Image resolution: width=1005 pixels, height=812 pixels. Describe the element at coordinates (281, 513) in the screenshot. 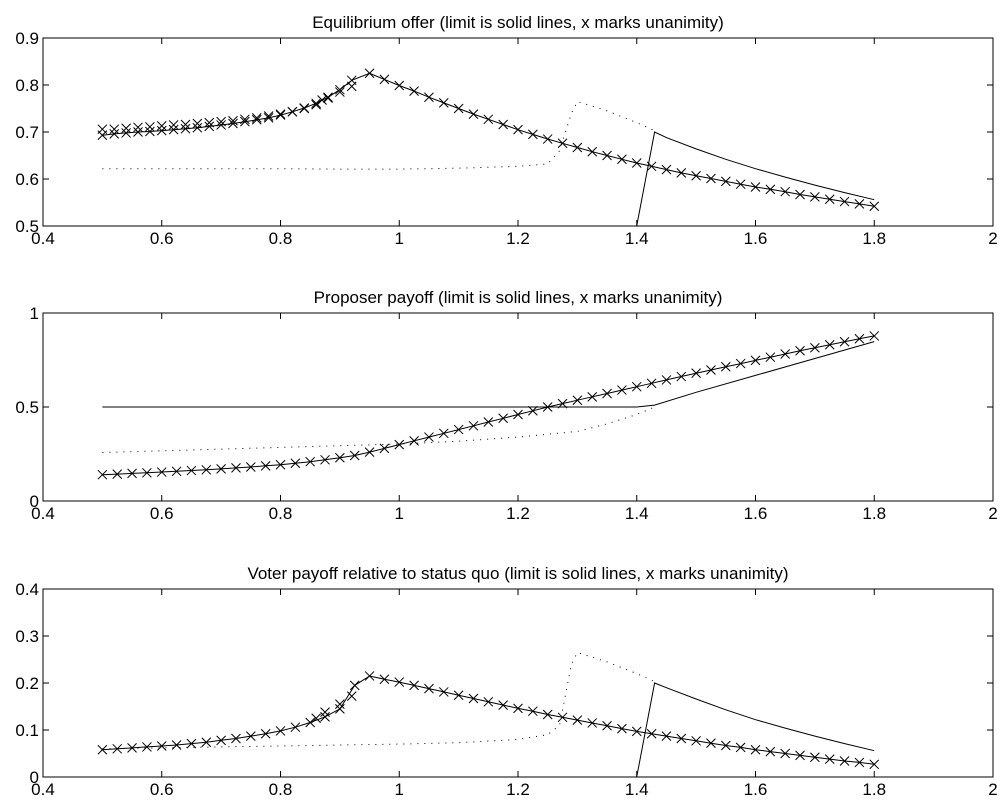

I see `x-tick-label: 0.8` at that location.